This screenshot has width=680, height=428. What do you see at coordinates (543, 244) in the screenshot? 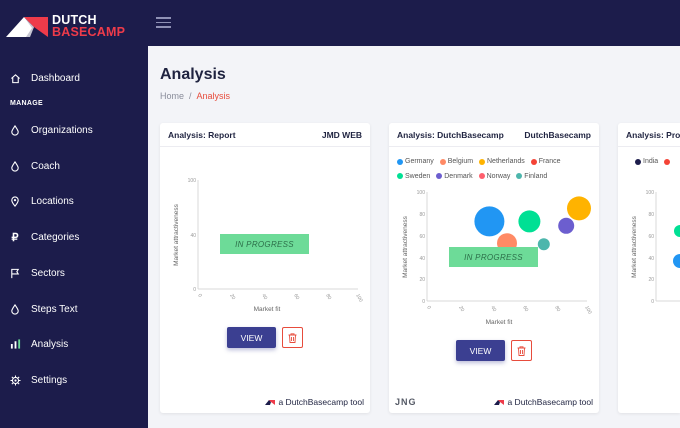
I see `bubble-point-finland` at bounding box center [543, 244].